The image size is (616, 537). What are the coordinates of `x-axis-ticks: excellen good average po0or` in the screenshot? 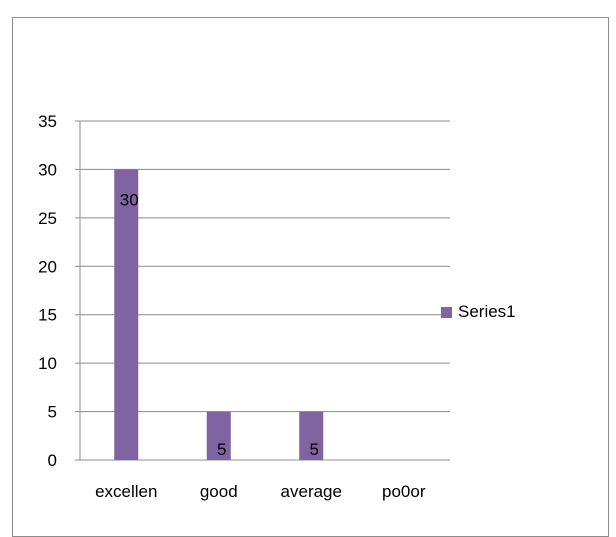 It's located at (260, 491).